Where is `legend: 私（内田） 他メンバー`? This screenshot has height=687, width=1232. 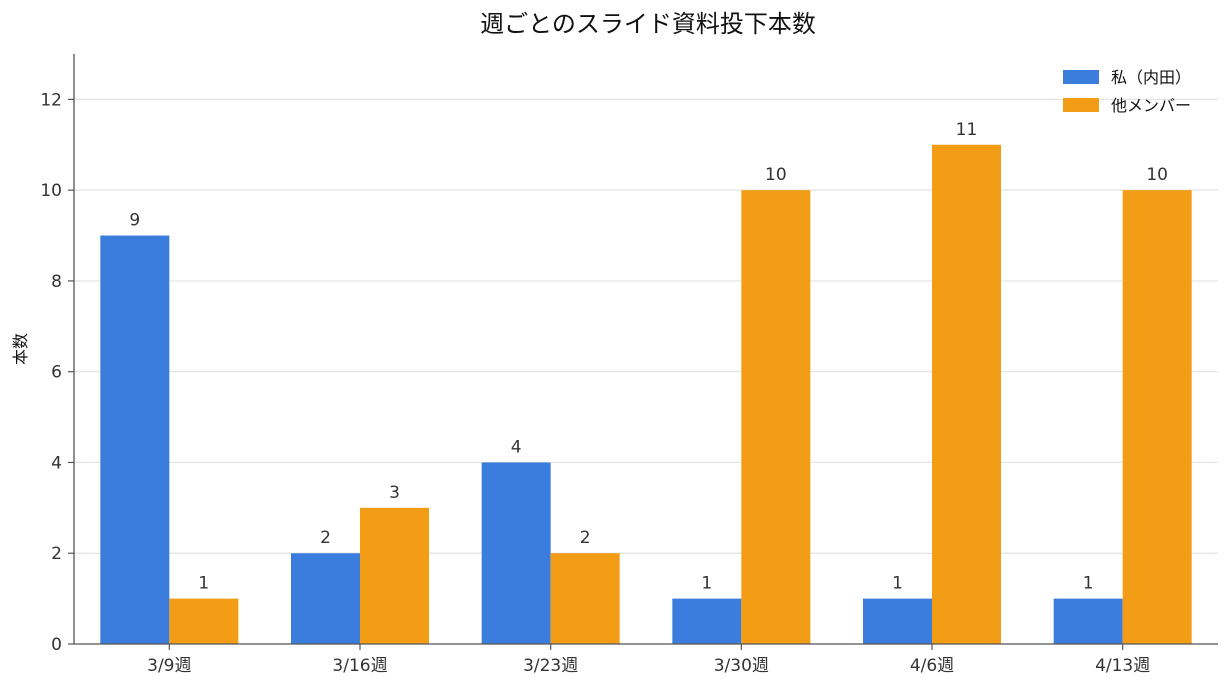 legend: 私（内田） 他メンバー is located at coordinates (1127, 91).